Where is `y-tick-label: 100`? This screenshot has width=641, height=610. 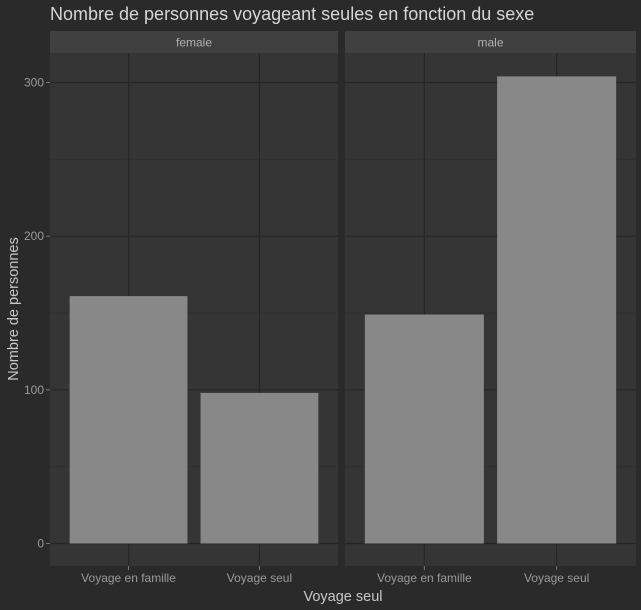 y-tick-label: 100 is located at coordinates (34, 390).